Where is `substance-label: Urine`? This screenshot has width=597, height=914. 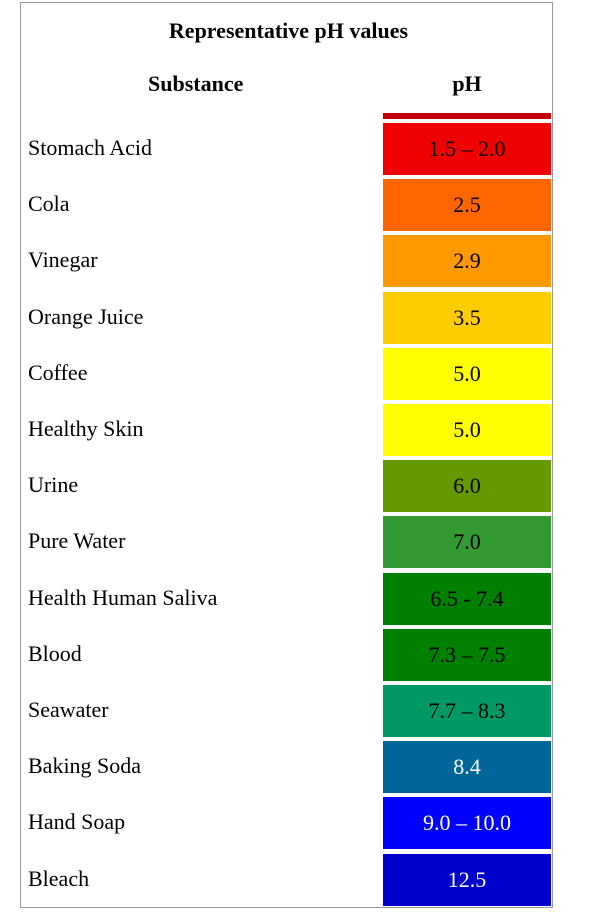
substance-label: Urine is located at coordinates (53, 485).